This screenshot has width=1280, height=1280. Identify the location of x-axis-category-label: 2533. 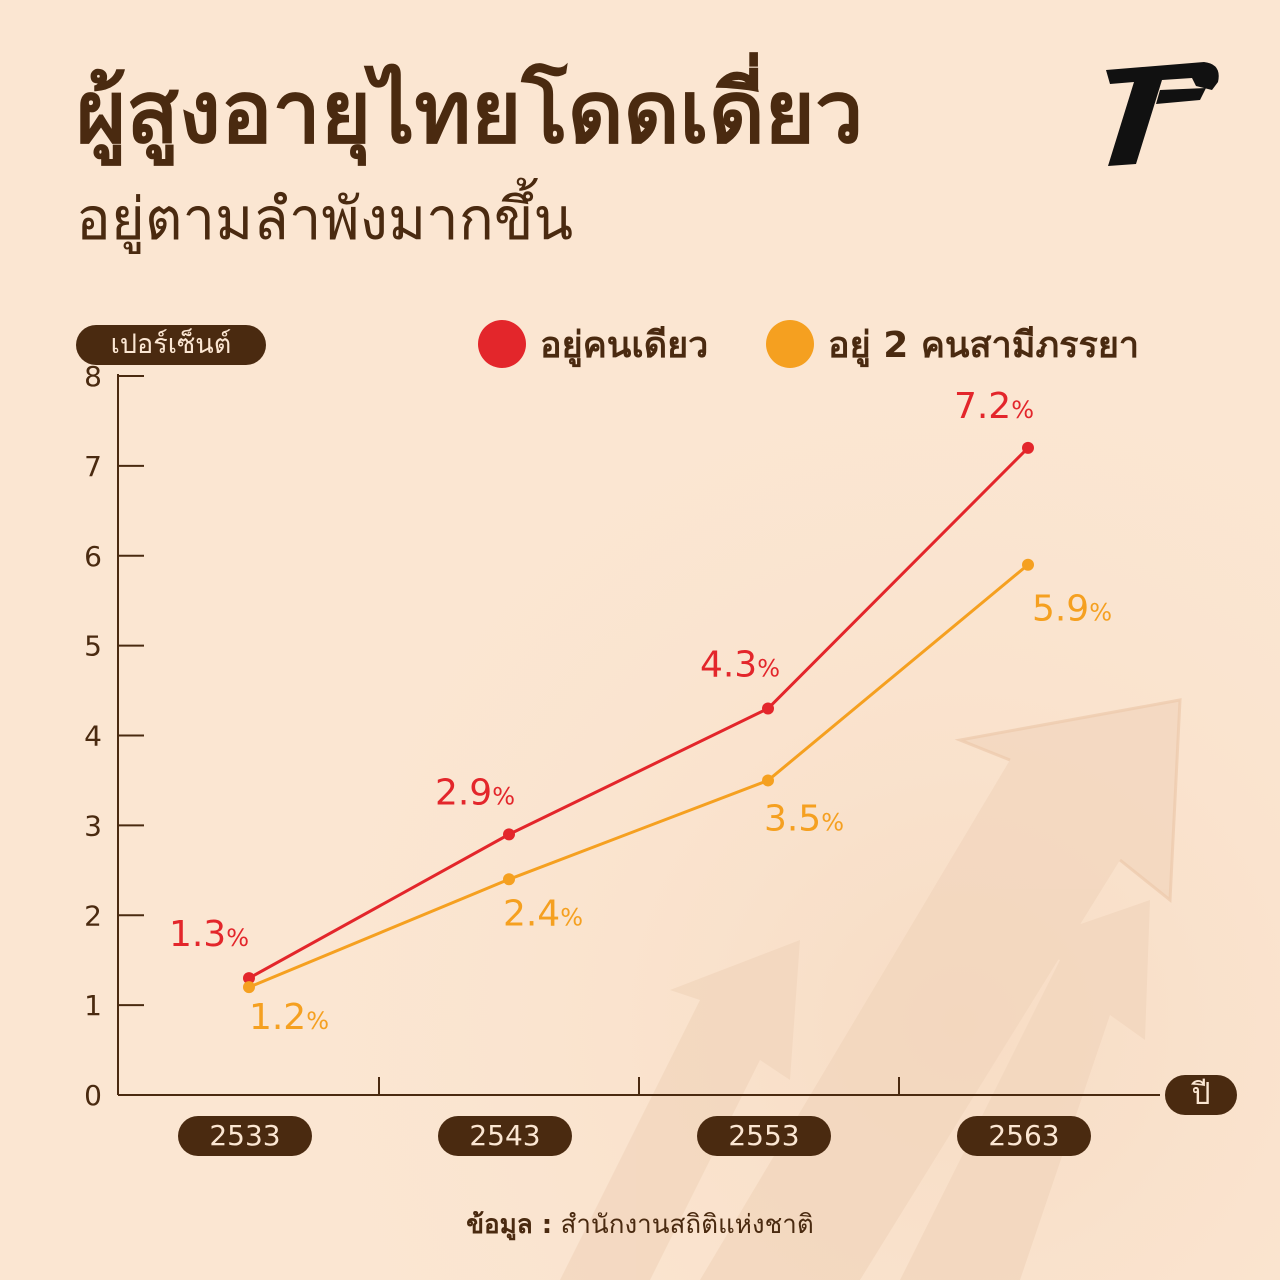
(245, 1136).